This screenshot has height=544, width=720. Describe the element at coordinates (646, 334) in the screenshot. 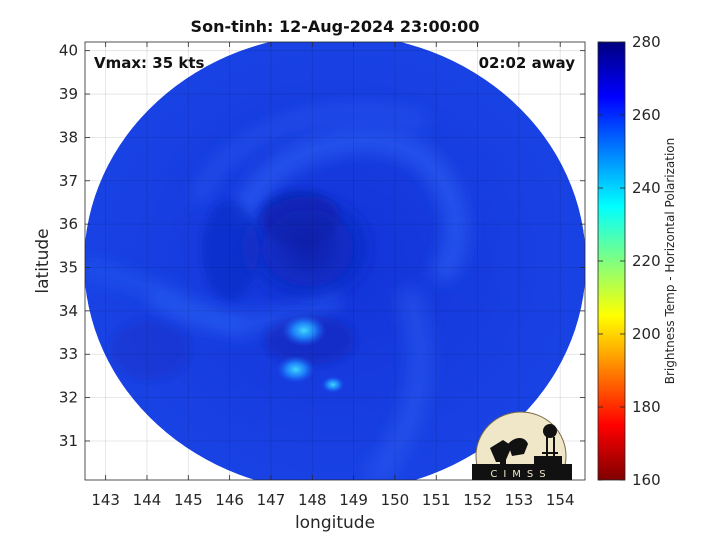

I see `colorbar-tick-label: 200` at that location.